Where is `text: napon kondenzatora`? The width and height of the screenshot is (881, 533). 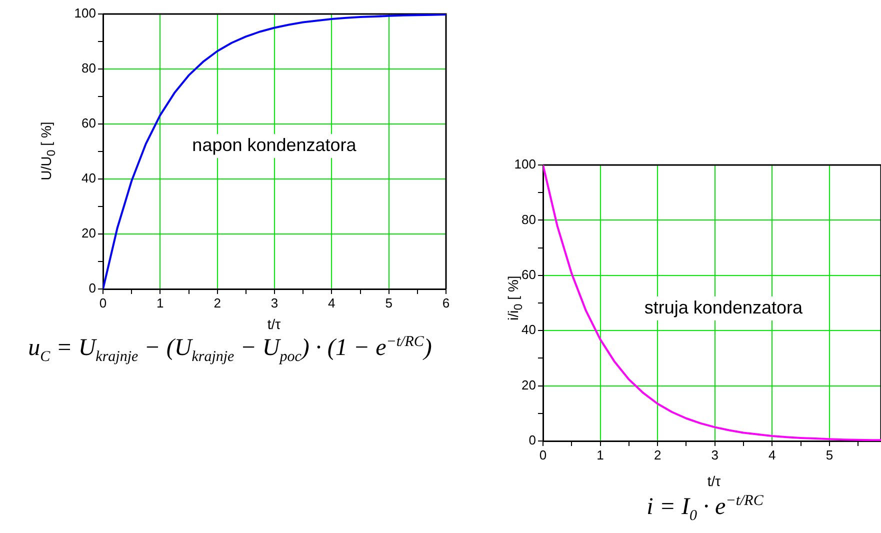 text: napon kondenzatora is located at coordinates (275, 144).